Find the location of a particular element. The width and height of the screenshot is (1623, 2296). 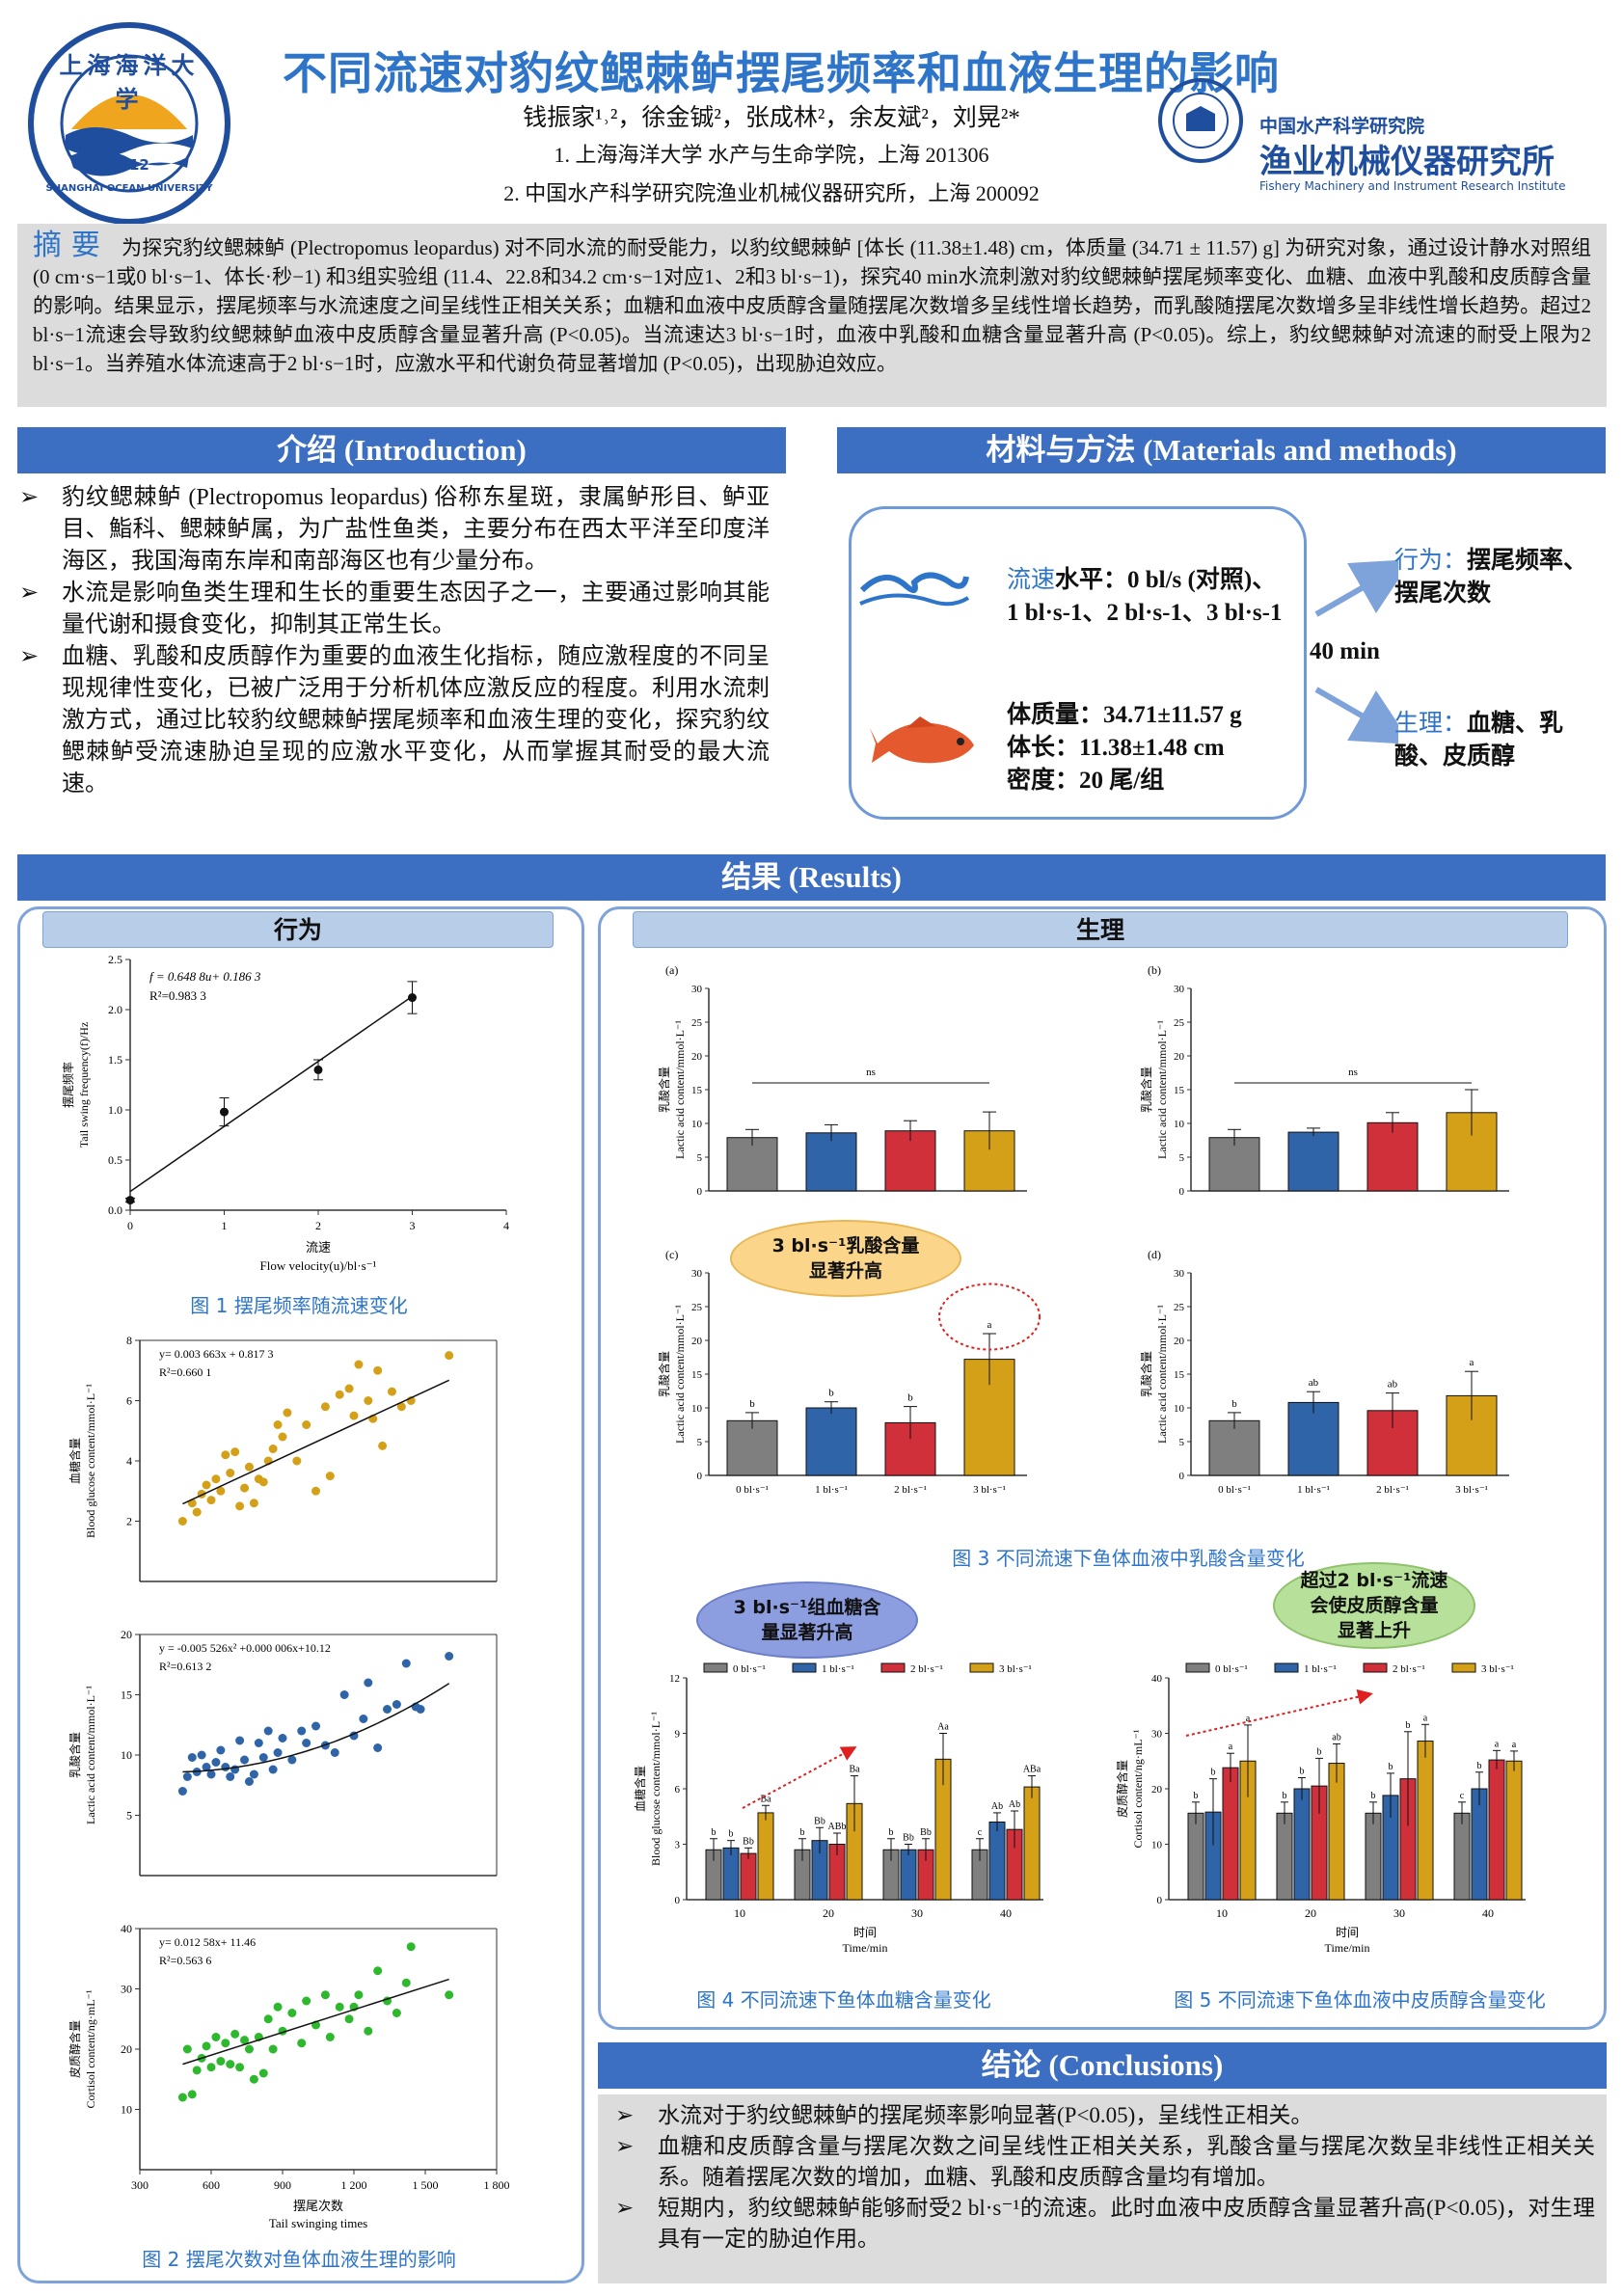

fig3d-sig-label: b is located at coordinates (1234, 1404).